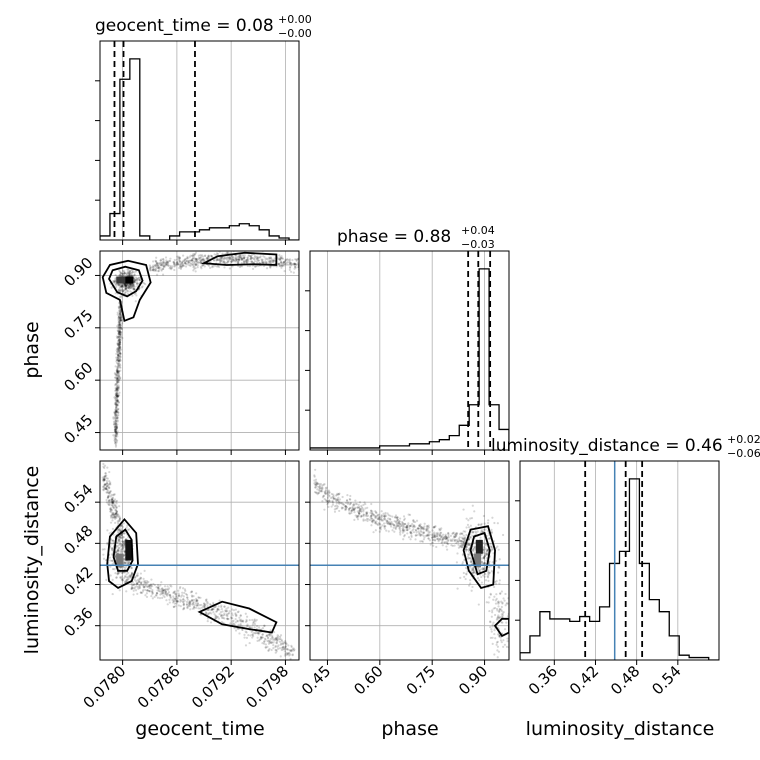  What do you see at coordinates (105, 687) in the screenshot?
I see `x-tick-label: 0.0780` at bounding box center [105, 687].